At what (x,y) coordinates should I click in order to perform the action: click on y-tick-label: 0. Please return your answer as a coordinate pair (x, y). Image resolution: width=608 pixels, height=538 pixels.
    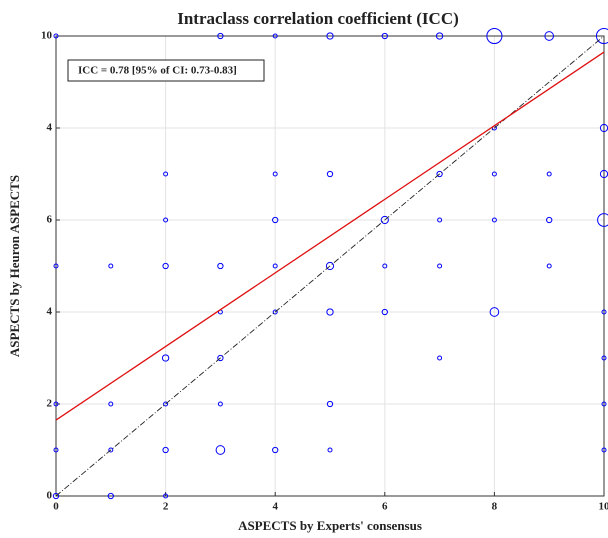
    Looking at the image, I should click on (50, 496).